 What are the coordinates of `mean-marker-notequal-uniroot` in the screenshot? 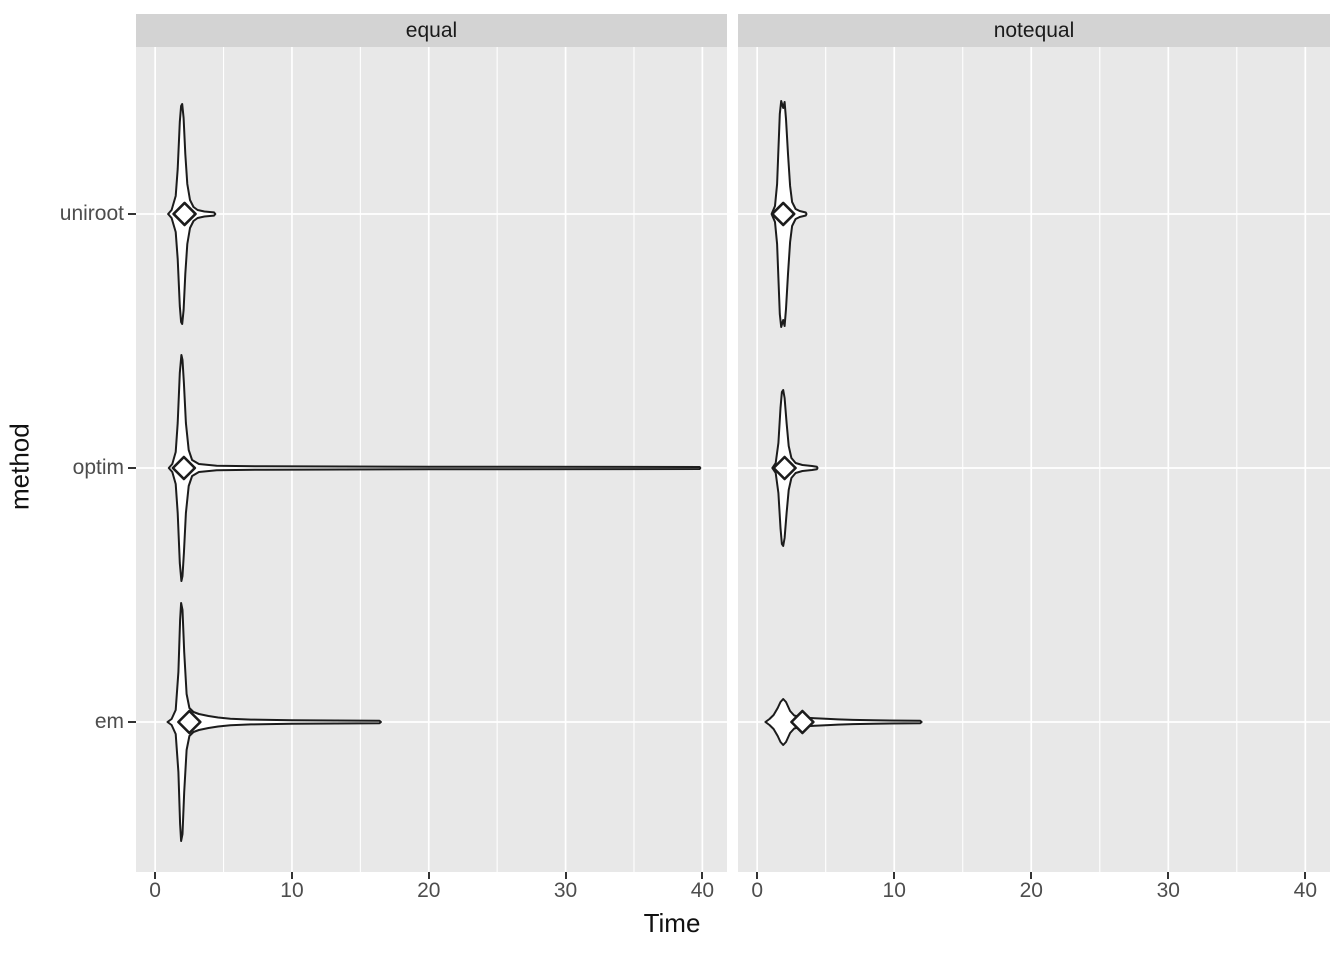 It's located at (783, 214).